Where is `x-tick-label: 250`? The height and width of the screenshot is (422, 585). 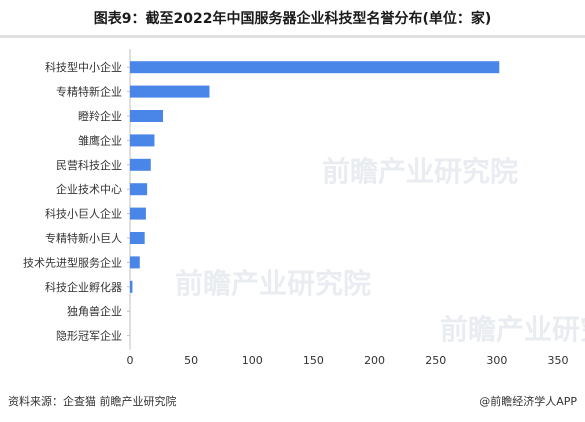 x-tick-label: 250 is located at coordinates (435, 360).